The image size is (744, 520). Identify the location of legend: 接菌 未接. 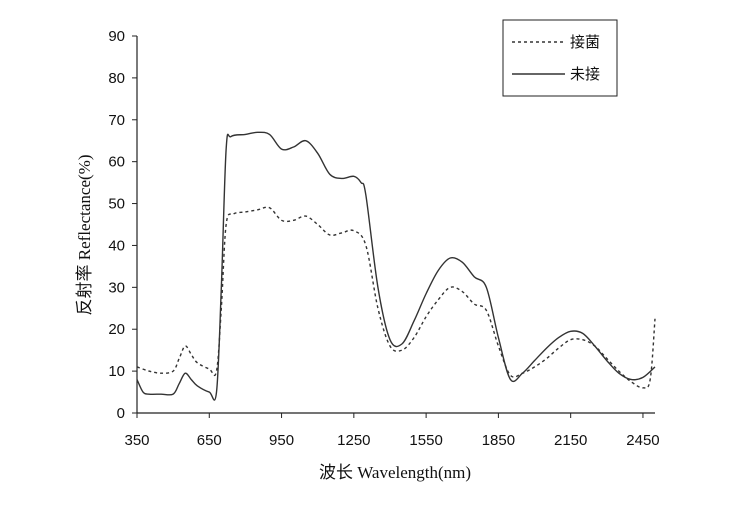
(560, 58).